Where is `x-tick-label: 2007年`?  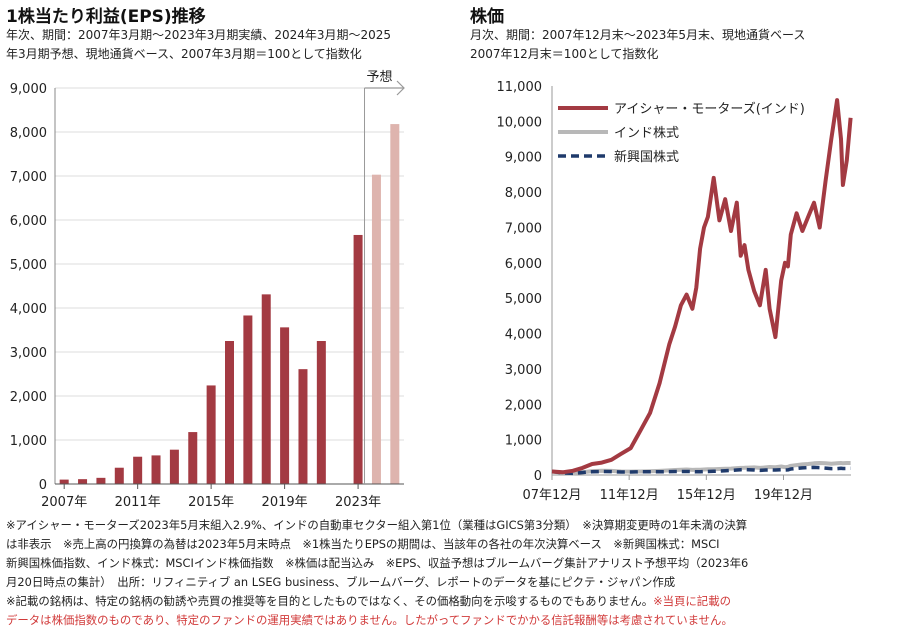 x-tick-label: 2007年 is located at coordinates (64, 502).